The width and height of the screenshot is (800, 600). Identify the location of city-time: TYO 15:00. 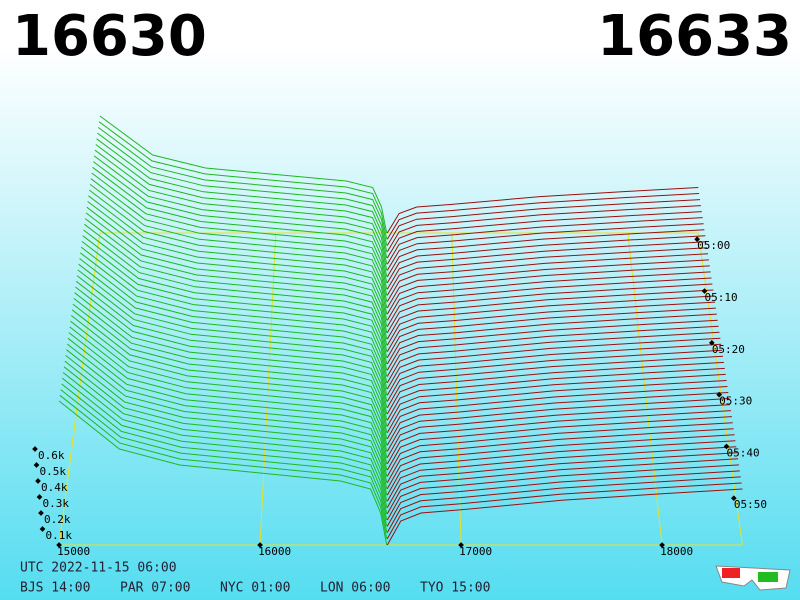
(455, 588).